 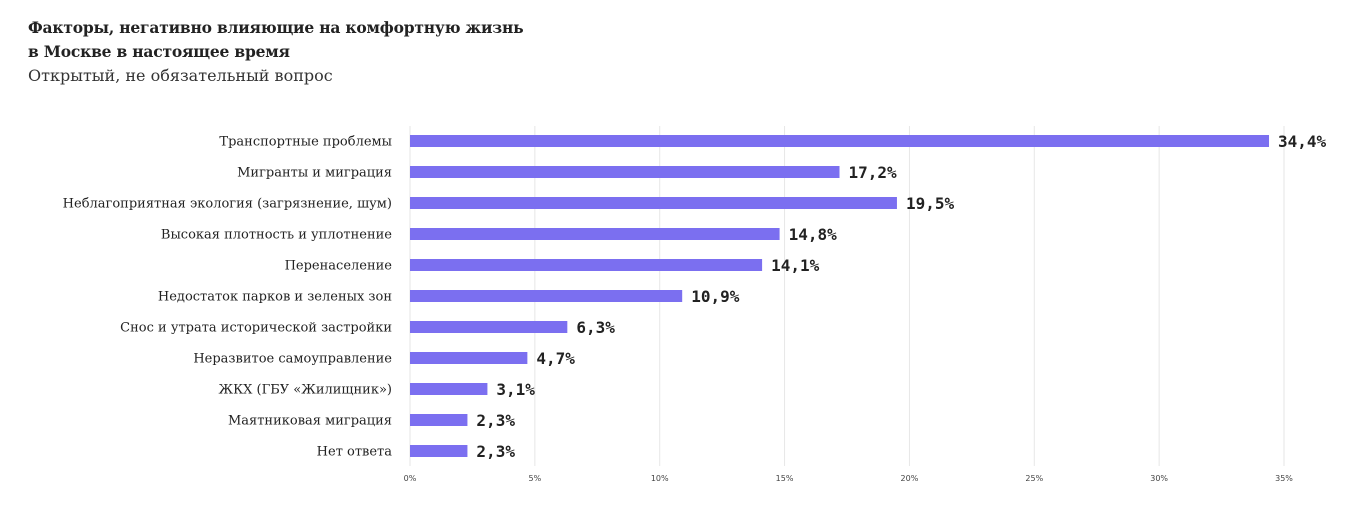 I want to click on value-label: 6,3%, so click(x=595, y=327).